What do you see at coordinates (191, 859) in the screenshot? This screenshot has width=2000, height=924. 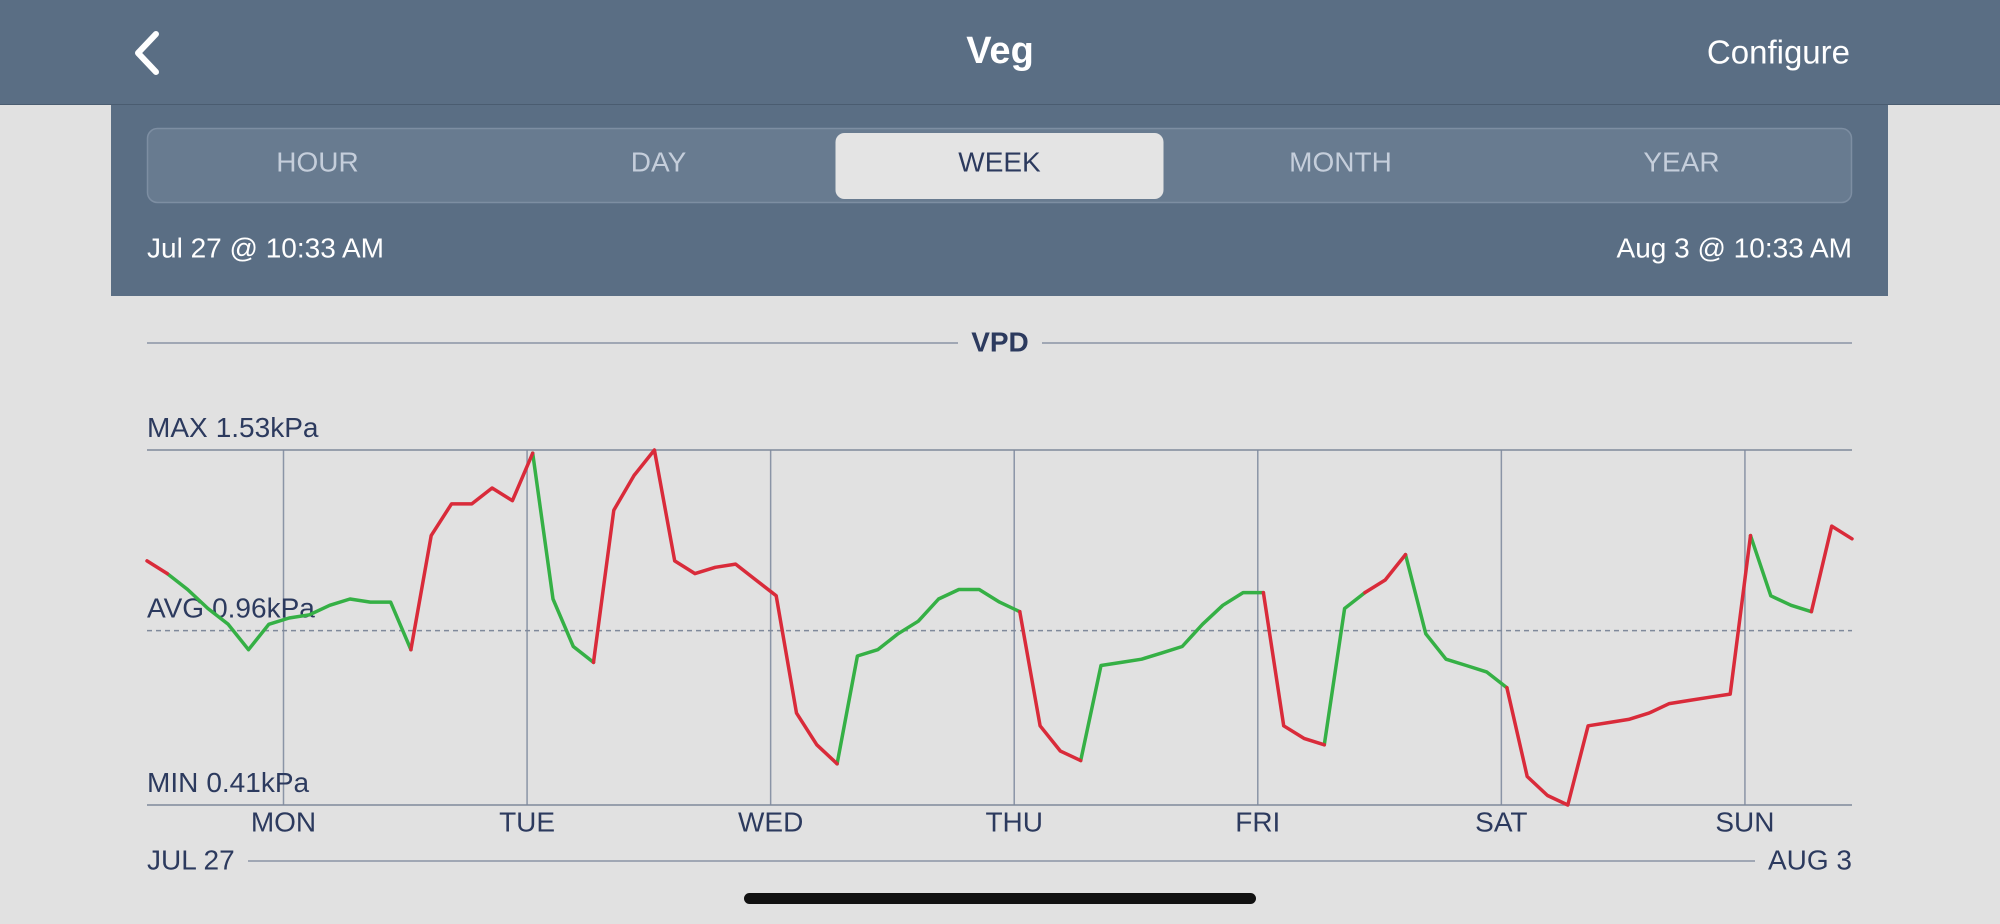 I see `range-label: JUL 27` at bounding box center [191, 859].